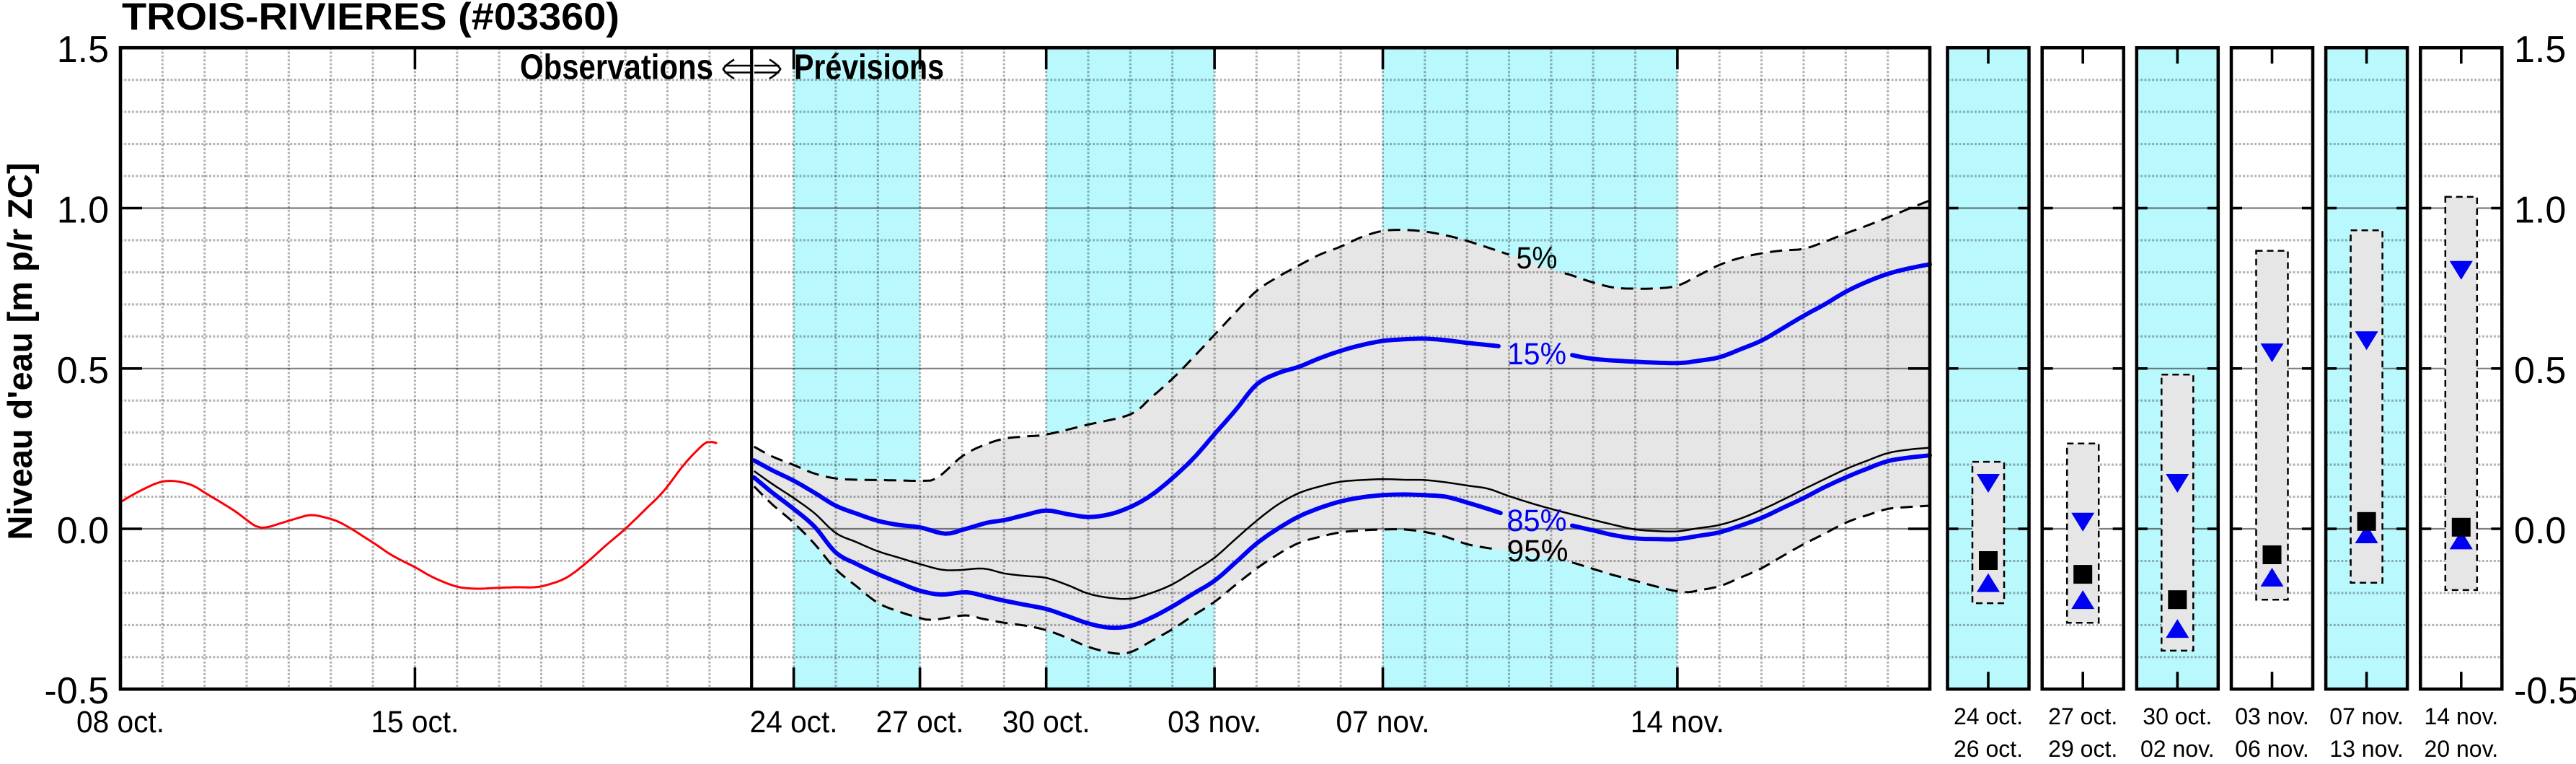 The width and height of the screenshot is (2576, 764). I want to click on svg-text: Observations, so click(616, 67).